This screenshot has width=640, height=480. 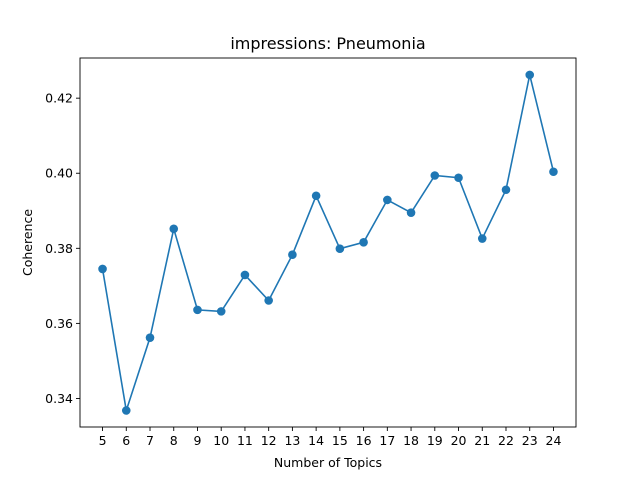 I want to click on y-axis: 0.34 0.36 0.38 0.40 0.42, so click(x=62, y=248).